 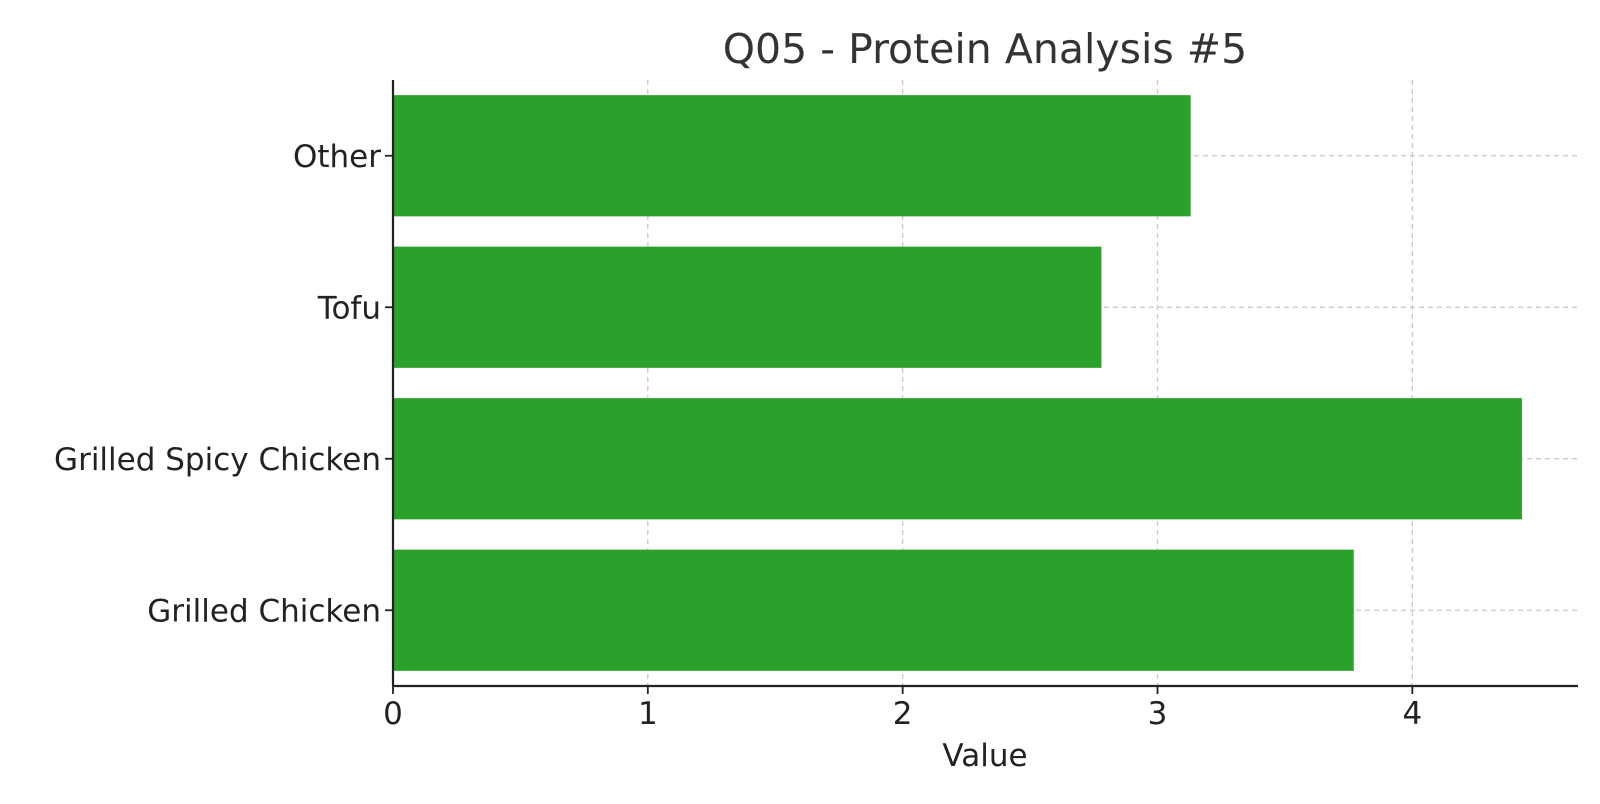 I want to click on chart-title: Q05 - Protein Analysis #5, so click(x=985, y=49).